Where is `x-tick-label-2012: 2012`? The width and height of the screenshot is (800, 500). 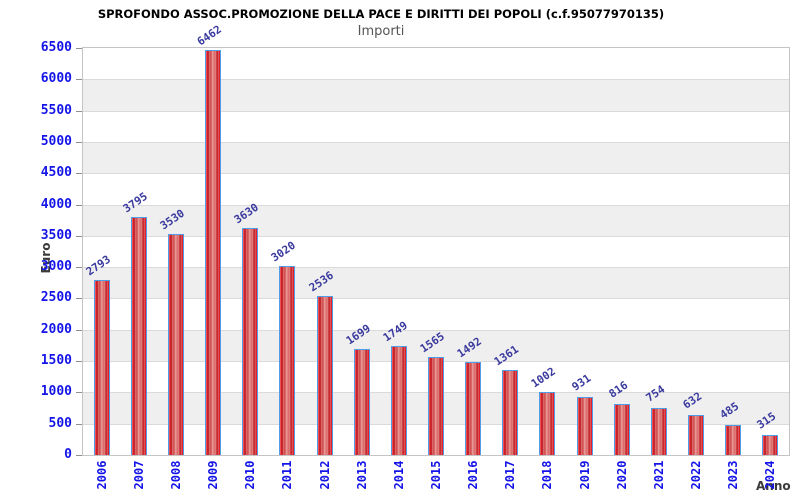 x-tick-label-2012: 2012 is located at coordinates (324, 475).